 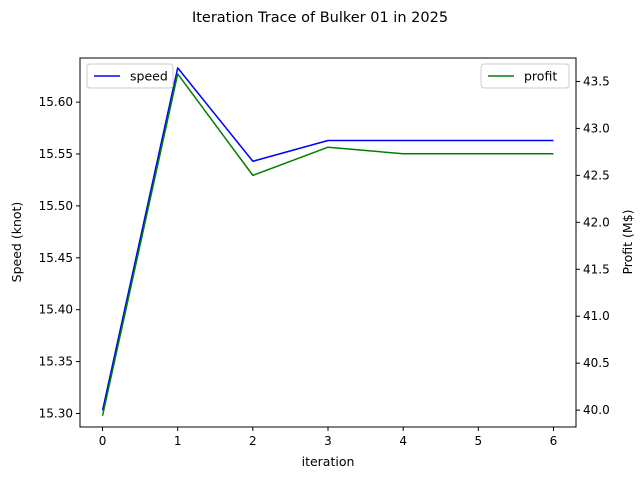 What do you see at coordinates (596, 81) in the screenshot?
I see `right-tick-label: 43.5` at bounding box center [596, 81].